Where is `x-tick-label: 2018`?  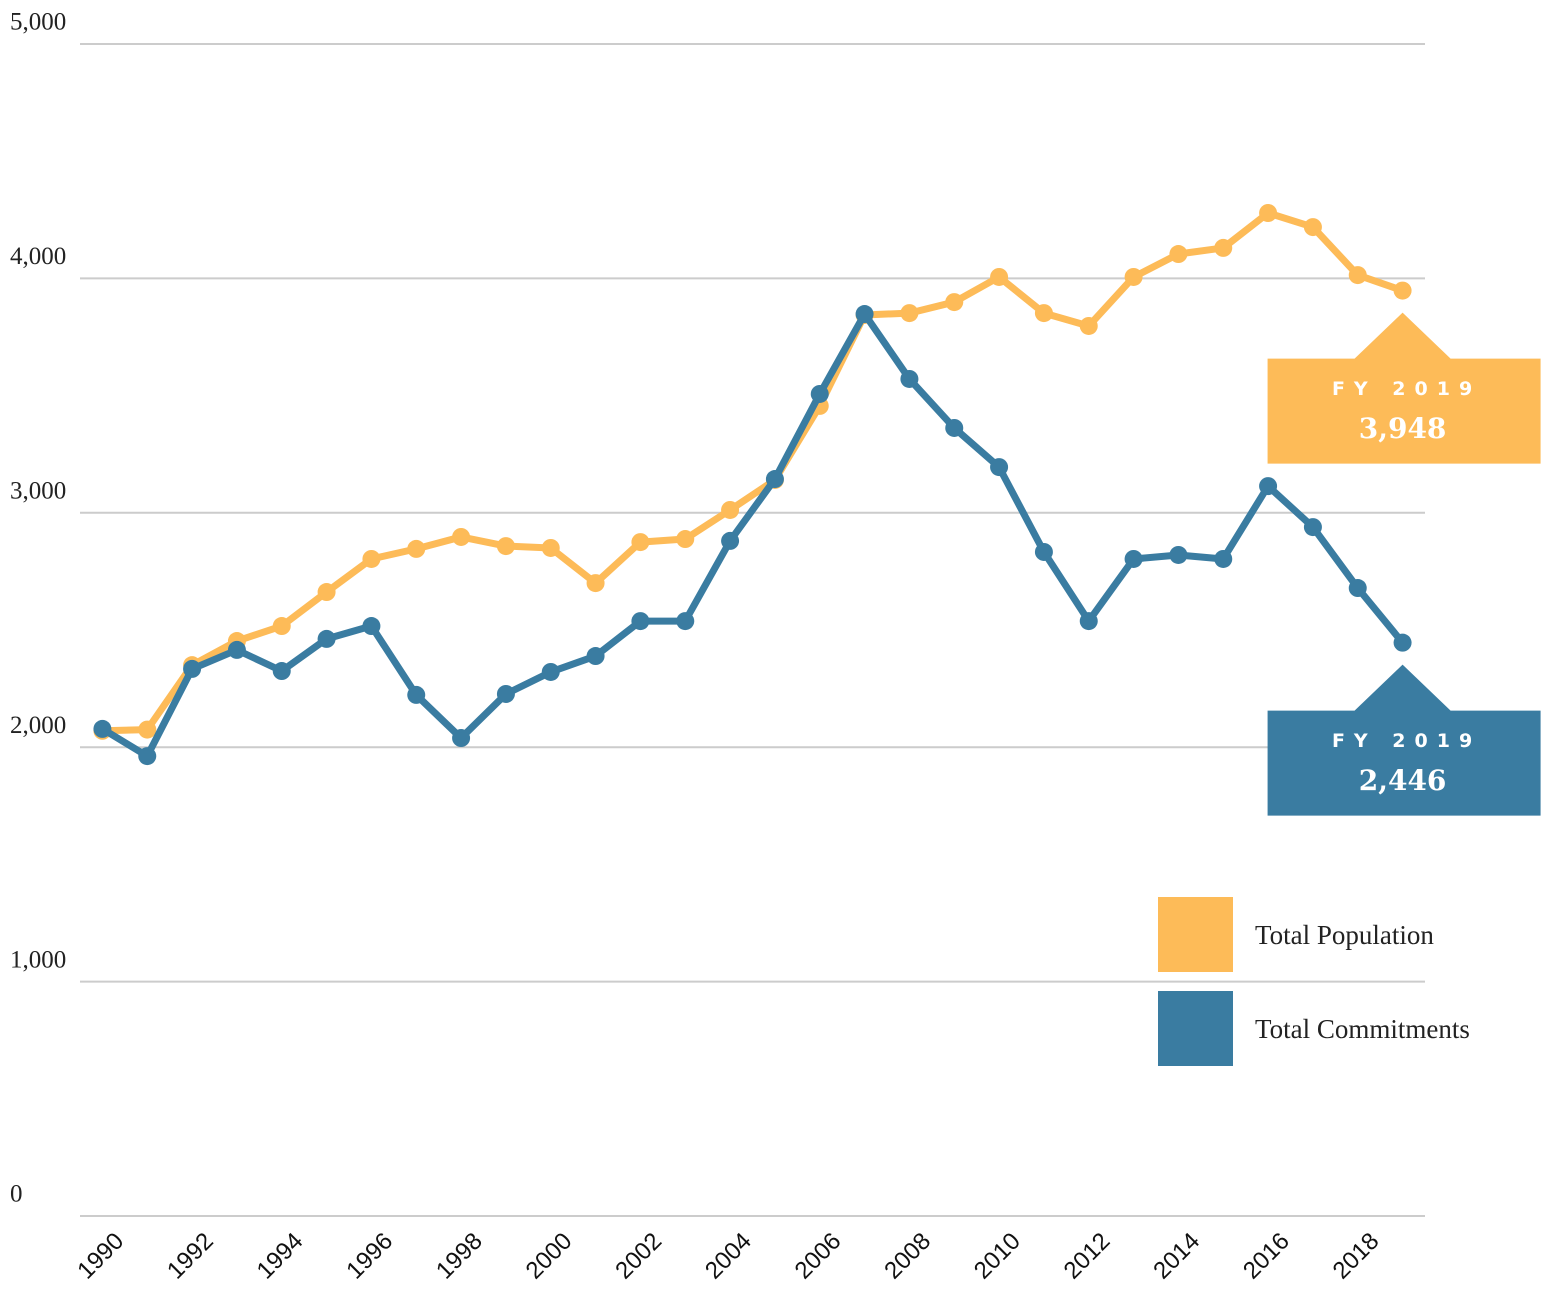 x-tick-label: 2018 is located at coordinates (1356, 1256).